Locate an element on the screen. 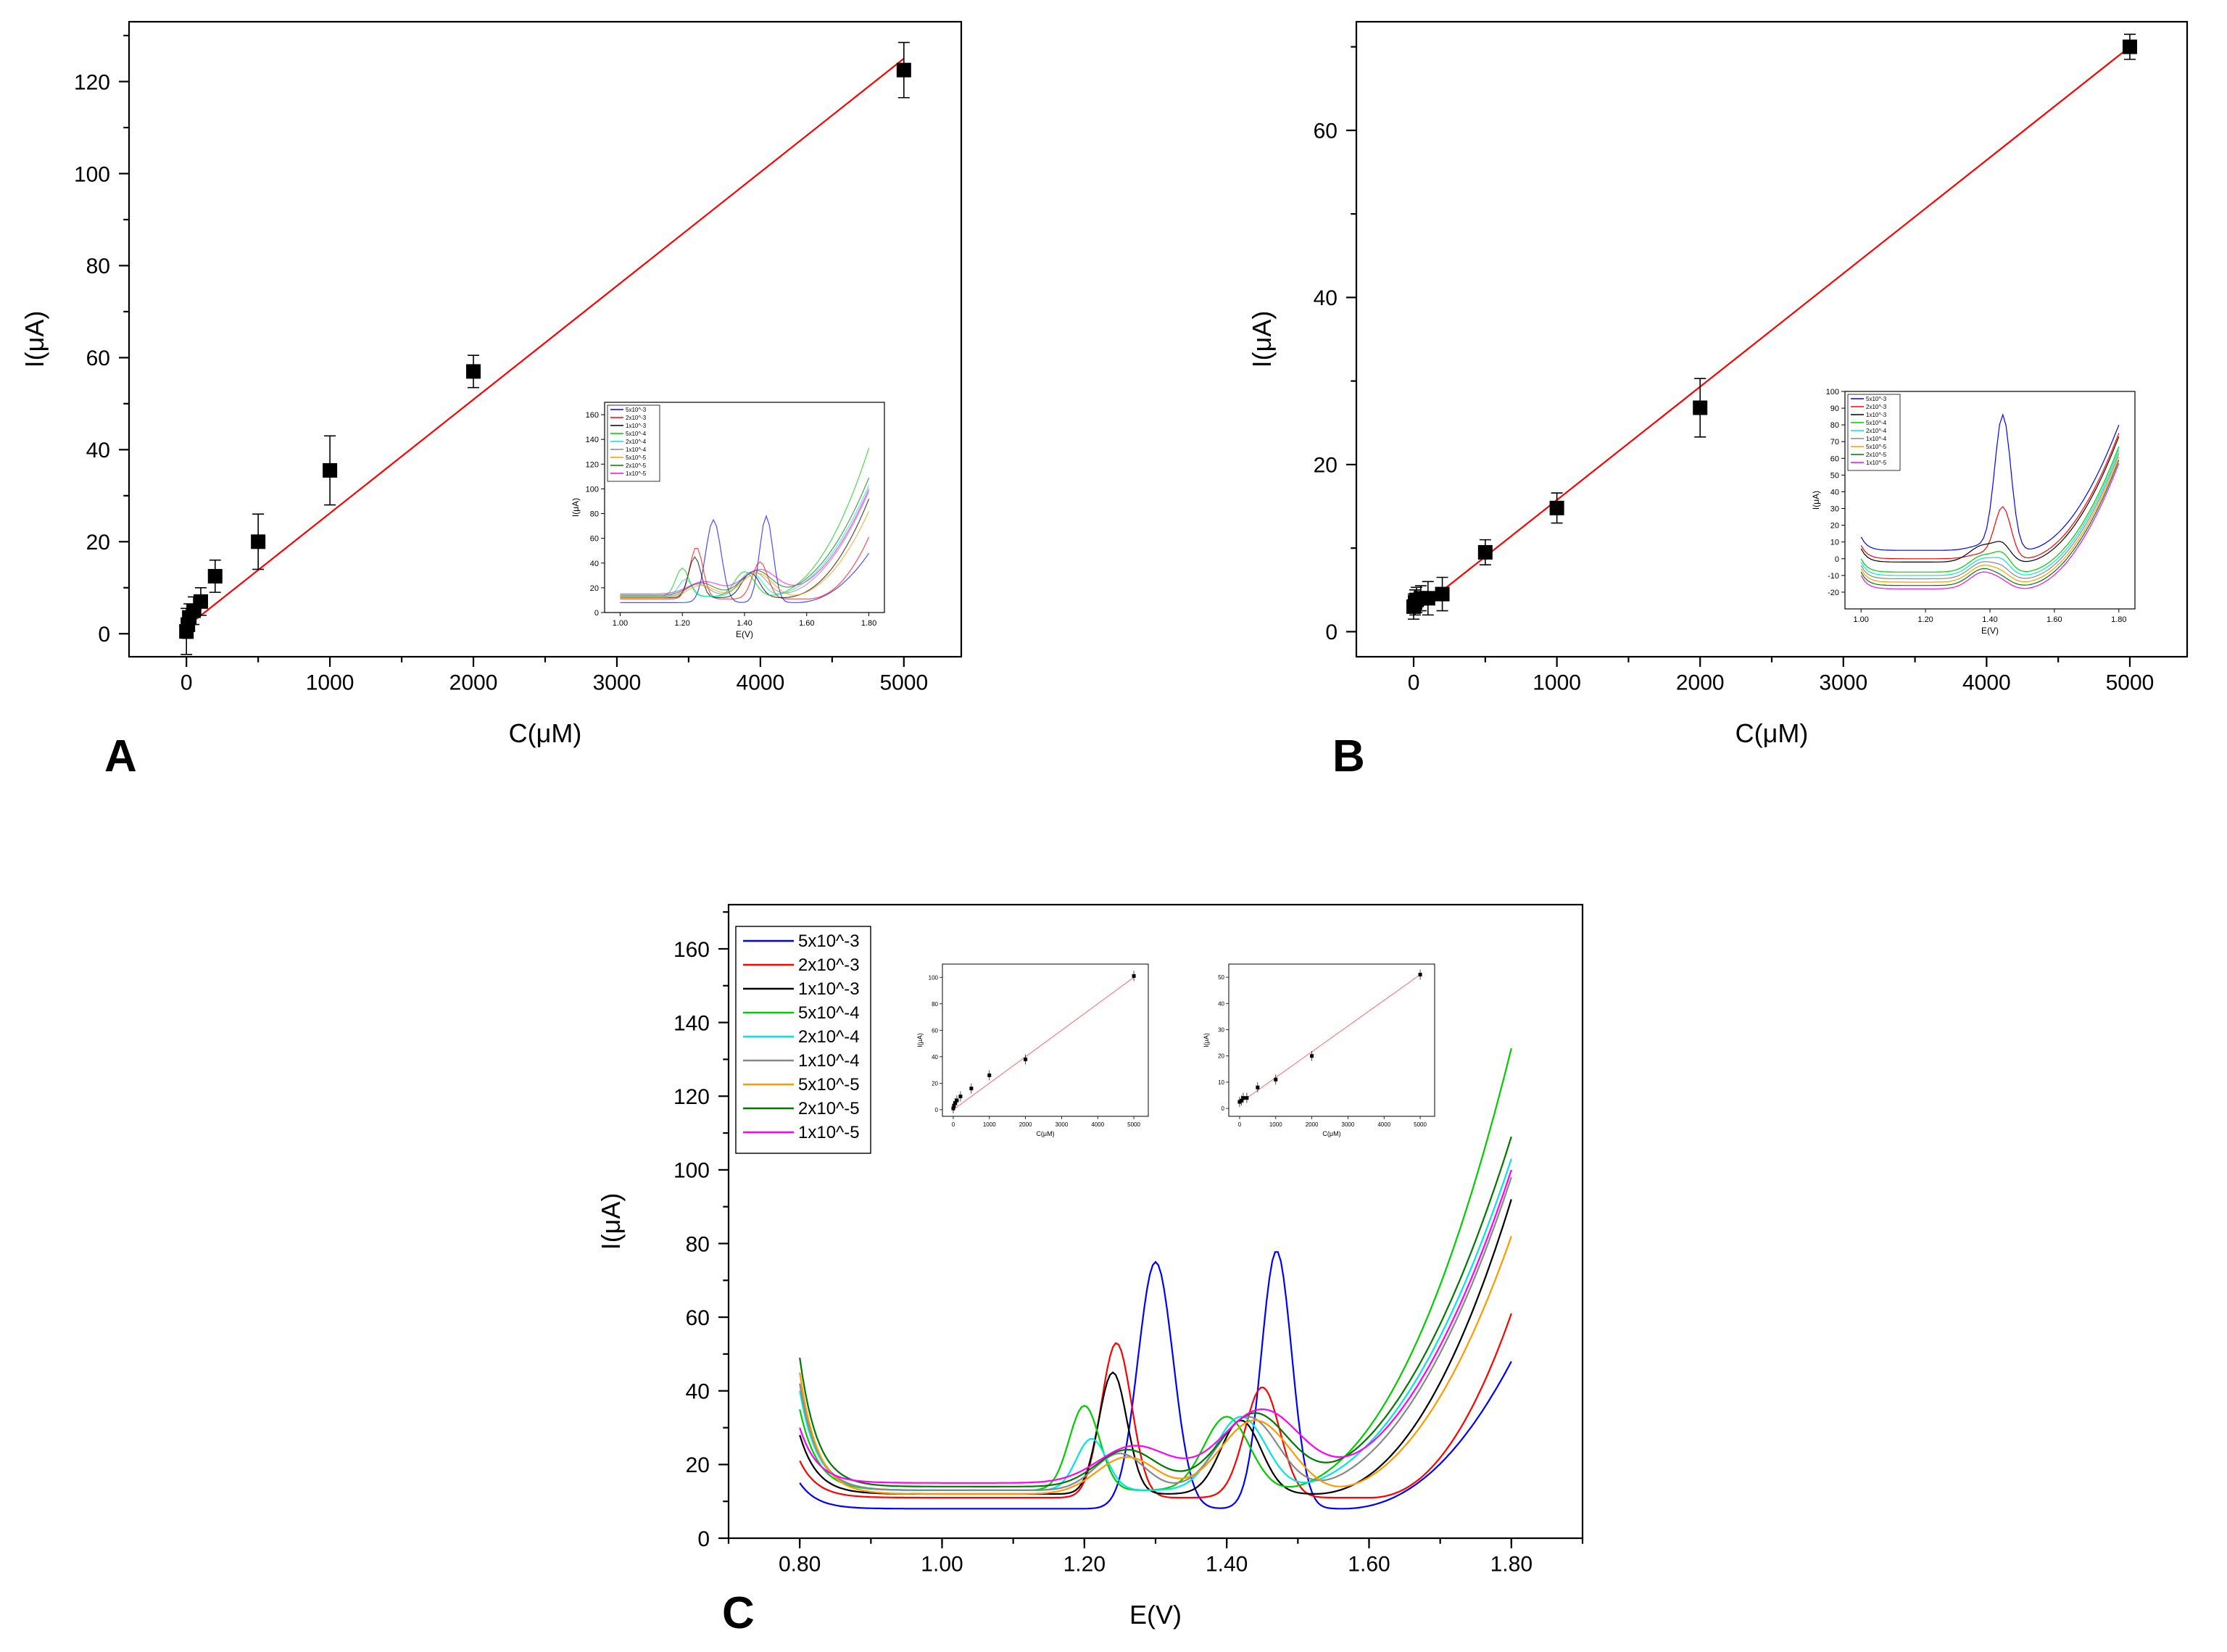 This screenshot has width=2227, height=1652. panel-A-inset-legend-label: 5x10^-3 is located at coordinates (637, 410).